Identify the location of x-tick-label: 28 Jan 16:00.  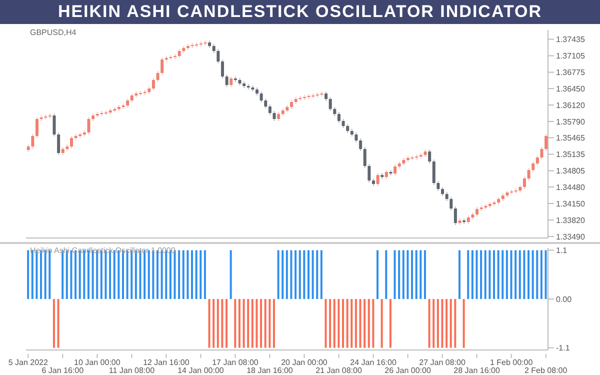
(477, 370).